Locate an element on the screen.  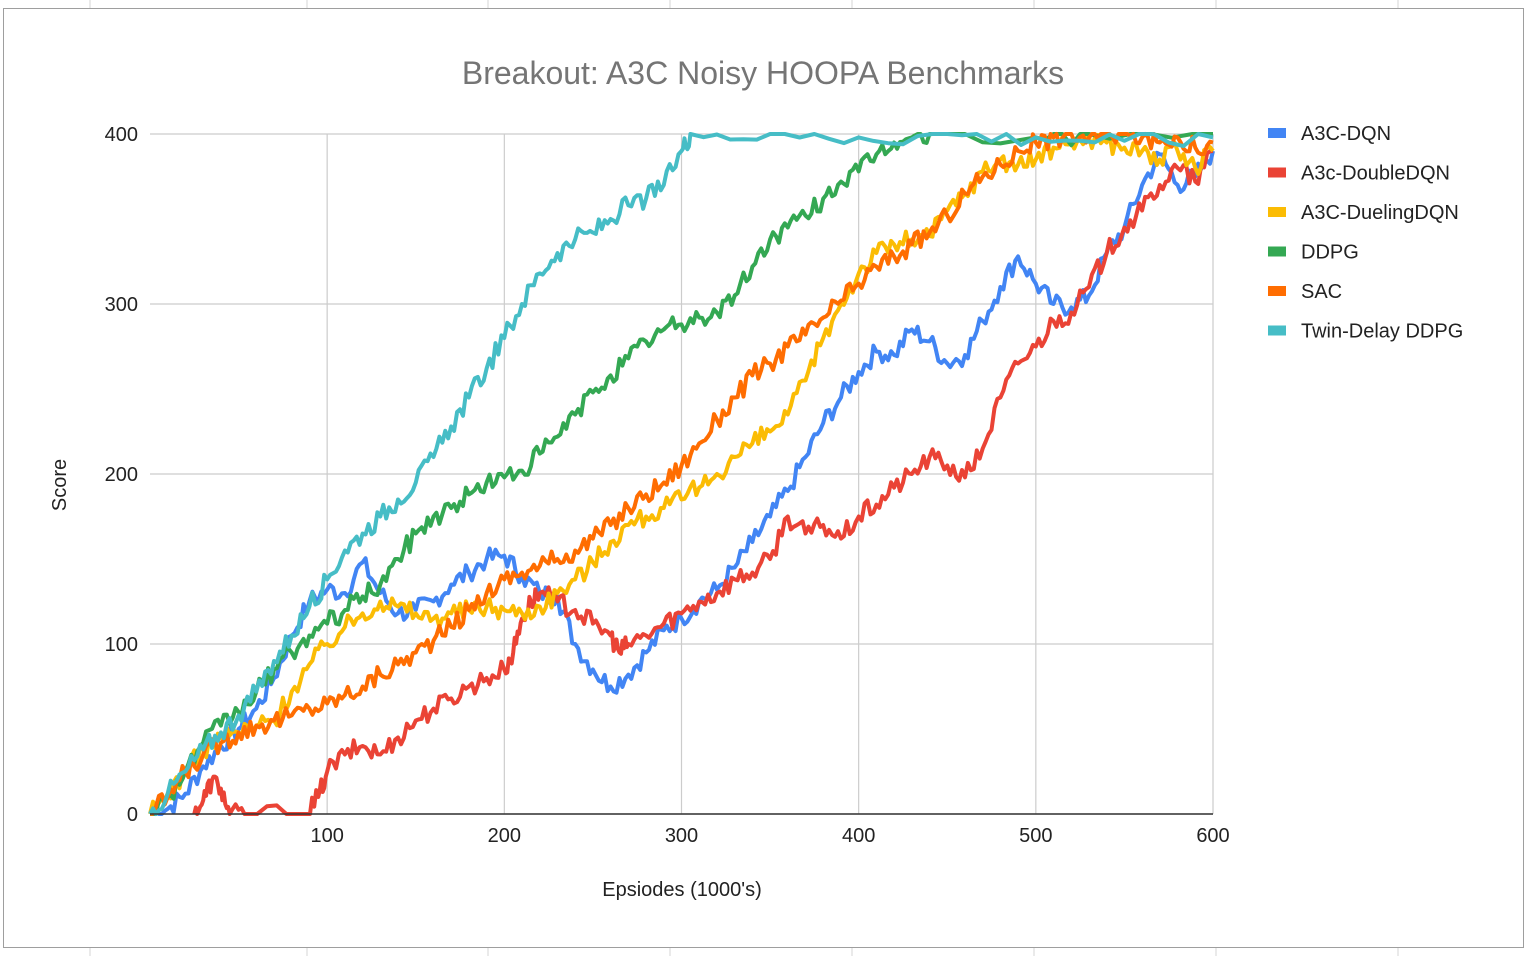
y-tick-label: 100 is located at coordinates (121, 645).